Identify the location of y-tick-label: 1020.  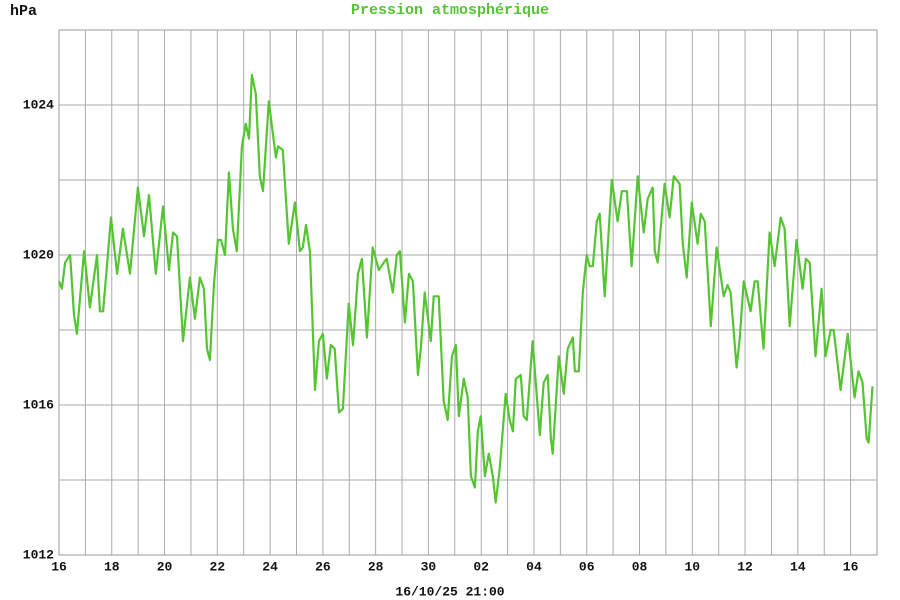
(38, 254).